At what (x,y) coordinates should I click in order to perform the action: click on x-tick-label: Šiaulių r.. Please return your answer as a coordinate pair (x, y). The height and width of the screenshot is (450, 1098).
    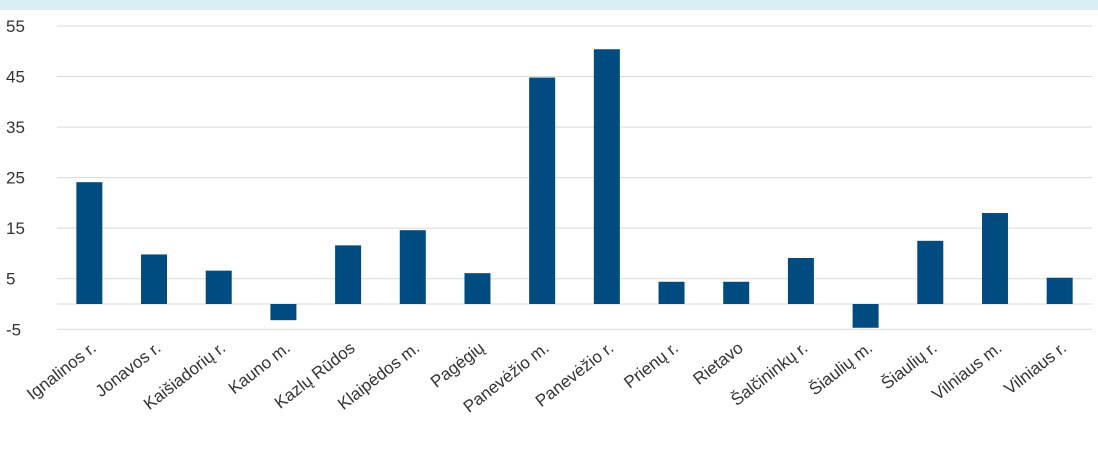
    Looking at the image, I should click on (909, 365).